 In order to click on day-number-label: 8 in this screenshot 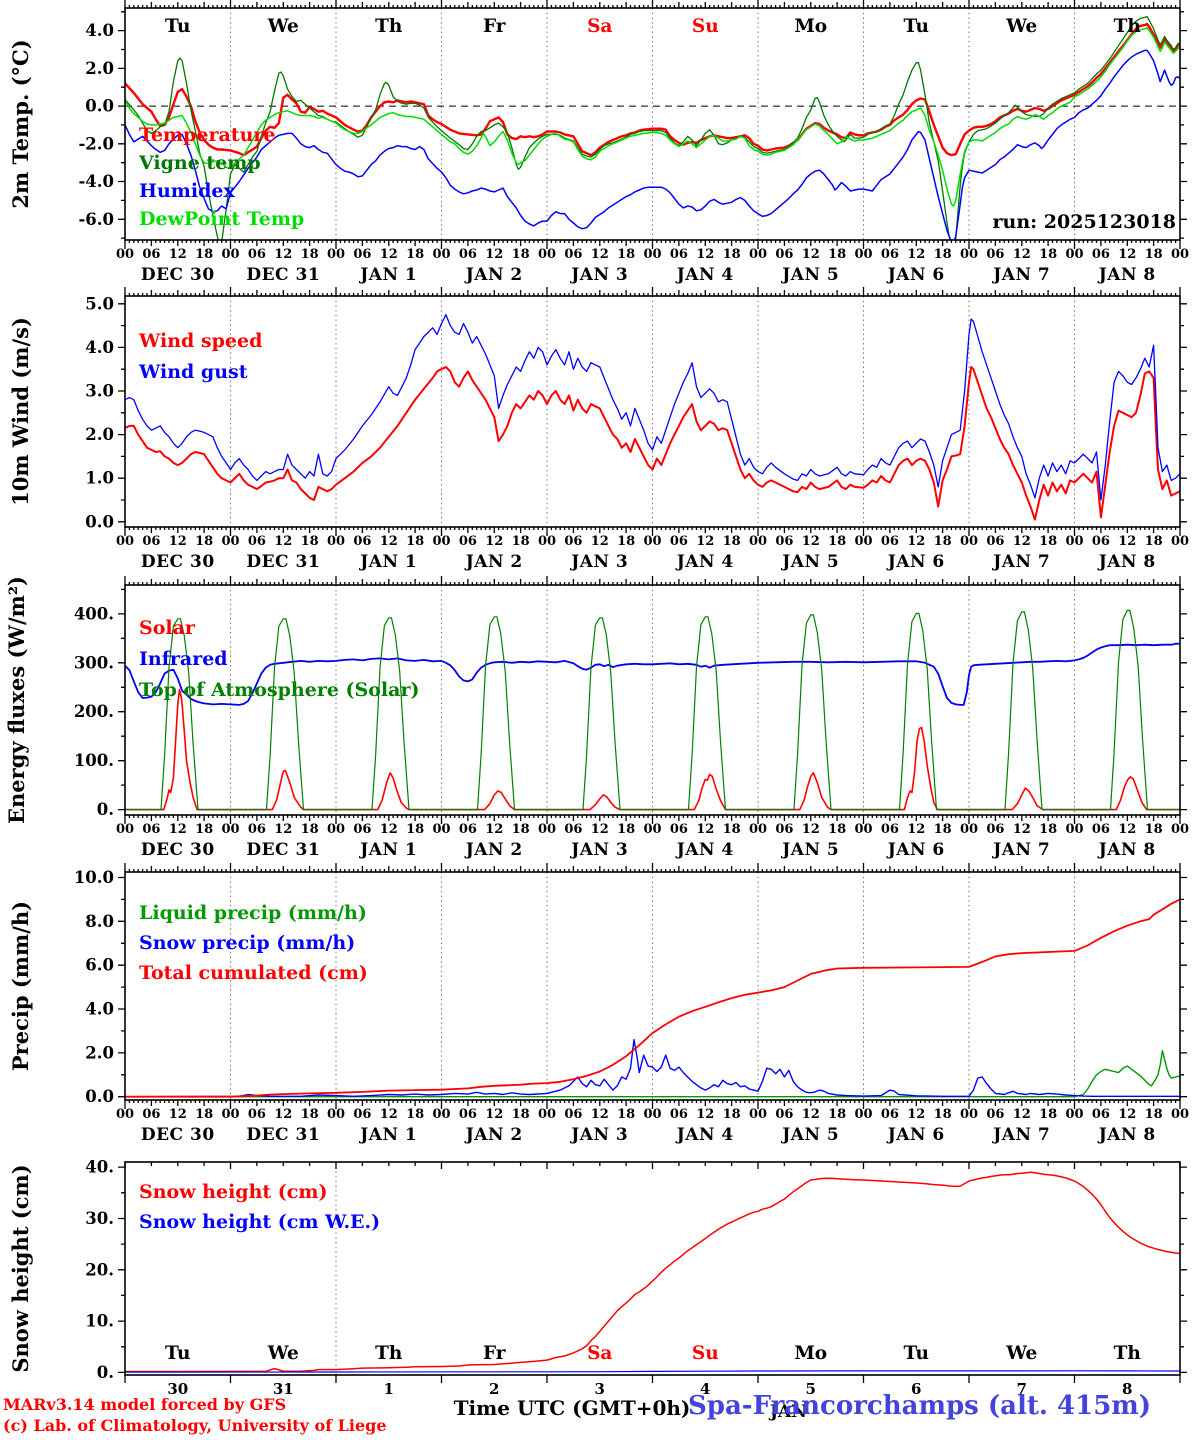, I will do `click(1127, 1389)`.